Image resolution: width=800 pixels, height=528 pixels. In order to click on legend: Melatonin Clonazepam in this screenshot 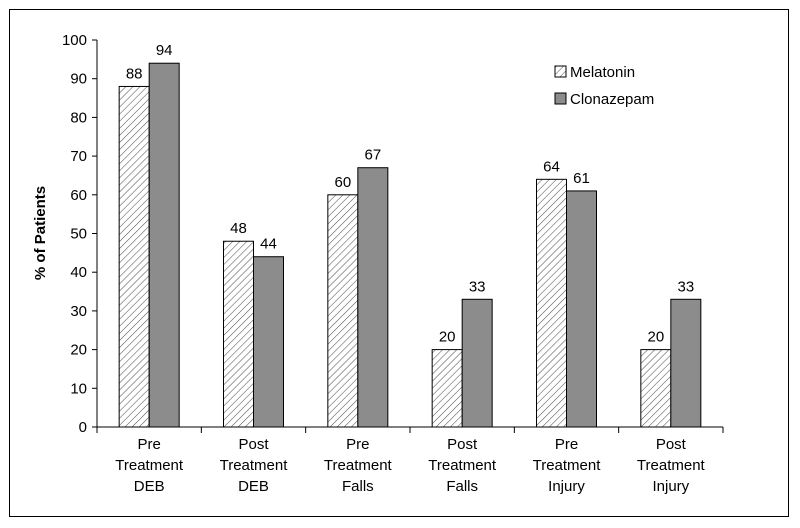, I will do `click(604, 86)`.